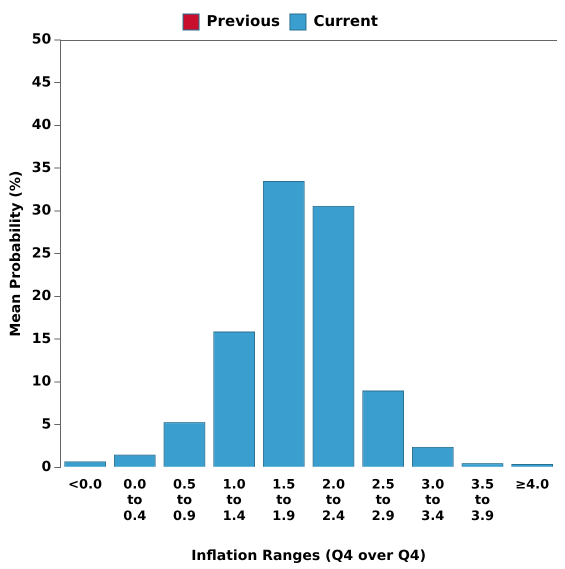  I want to click on y-axis-title: Mean Probability (%), so click(16, 253).